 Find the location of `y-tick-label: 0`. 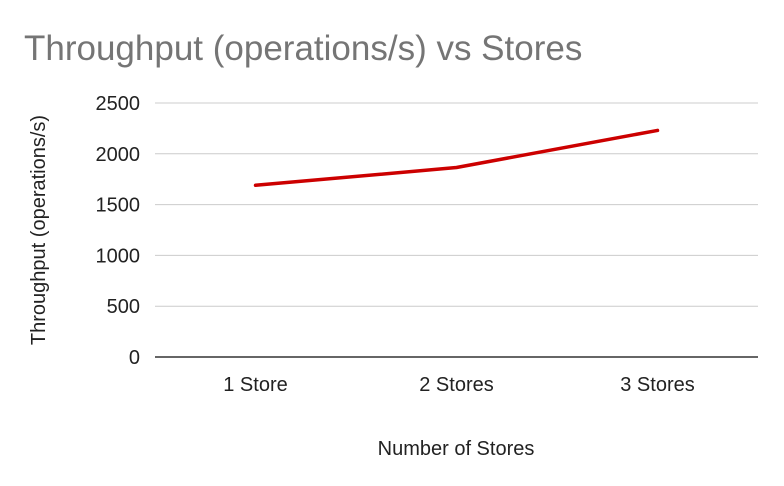

y-tick-label: 0 is located at coordinates (134, 358).